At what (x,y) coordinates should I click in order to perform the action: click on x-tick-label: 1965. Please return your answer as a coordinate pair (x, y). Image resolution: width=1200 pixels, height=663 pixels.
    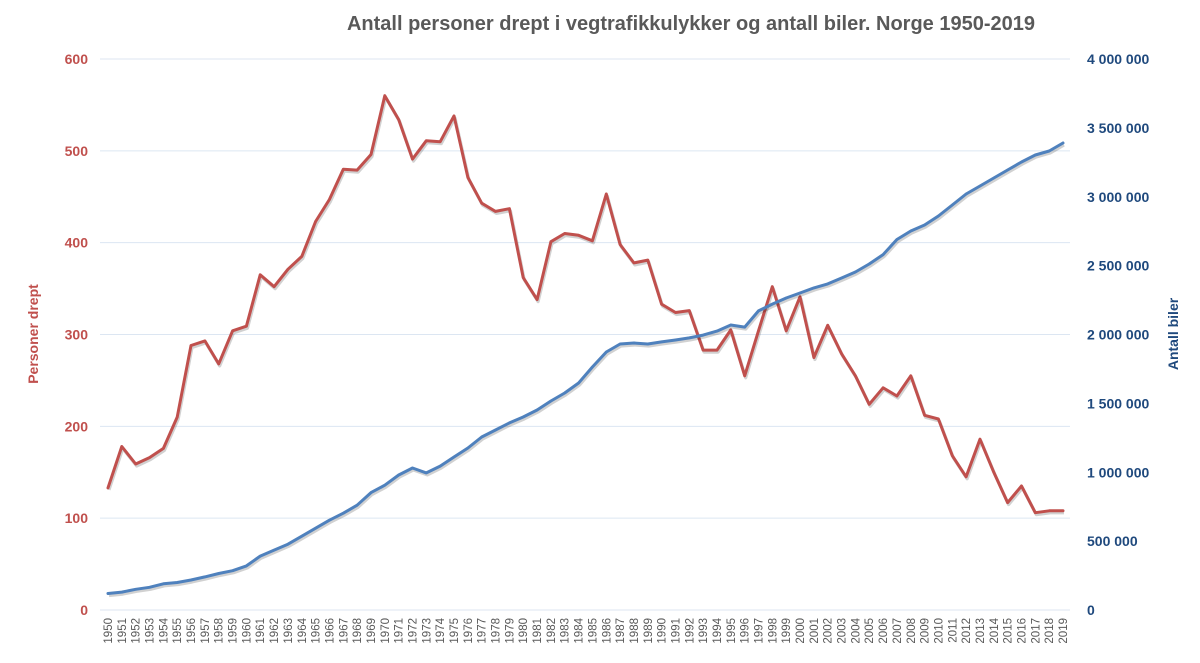
    Looking at the image, I should click on (317, 631).